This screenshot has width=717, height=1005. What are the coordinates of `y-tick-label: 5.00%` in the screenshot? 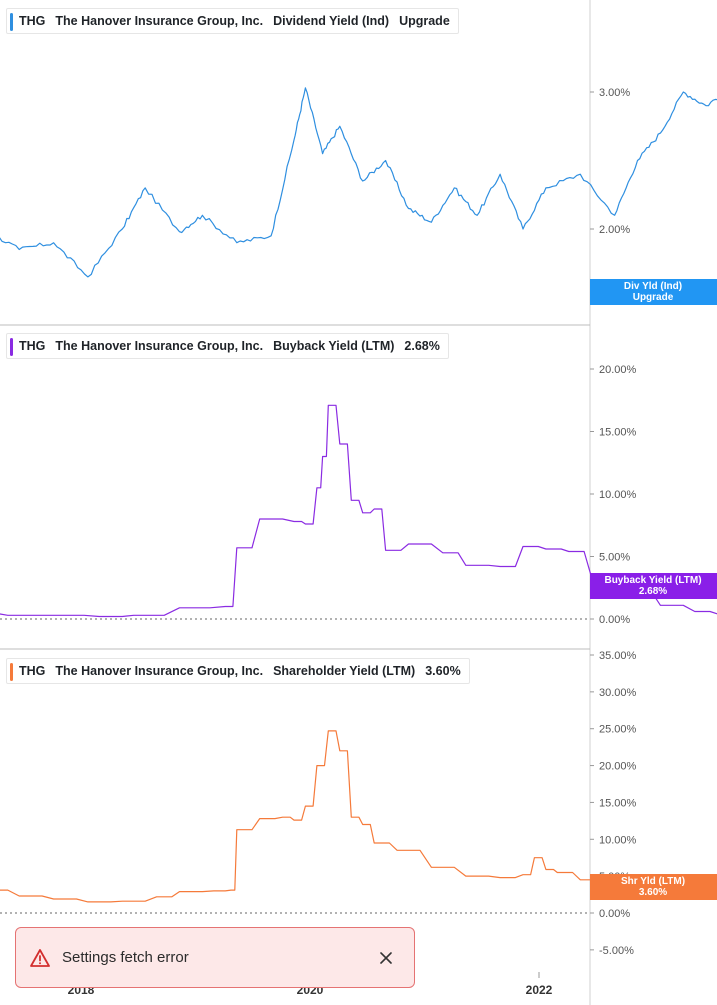 It's located at (614, 558).